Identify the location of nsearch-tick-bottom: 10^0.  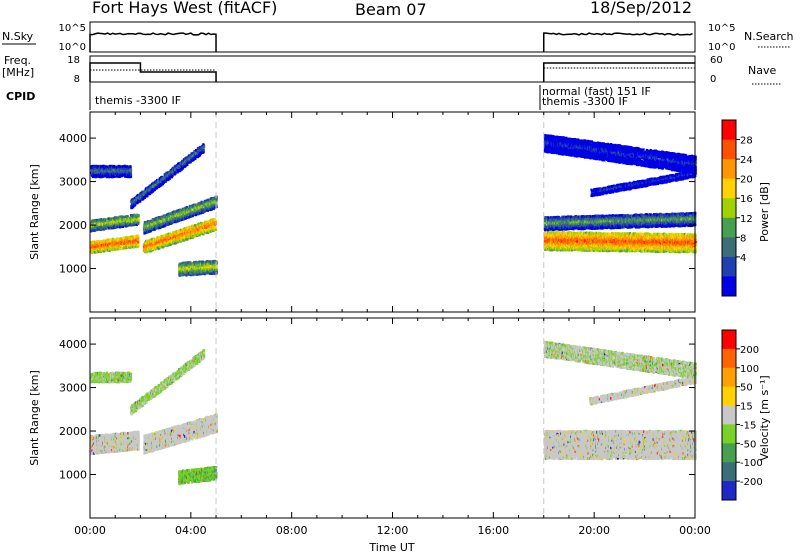
(721, 47).